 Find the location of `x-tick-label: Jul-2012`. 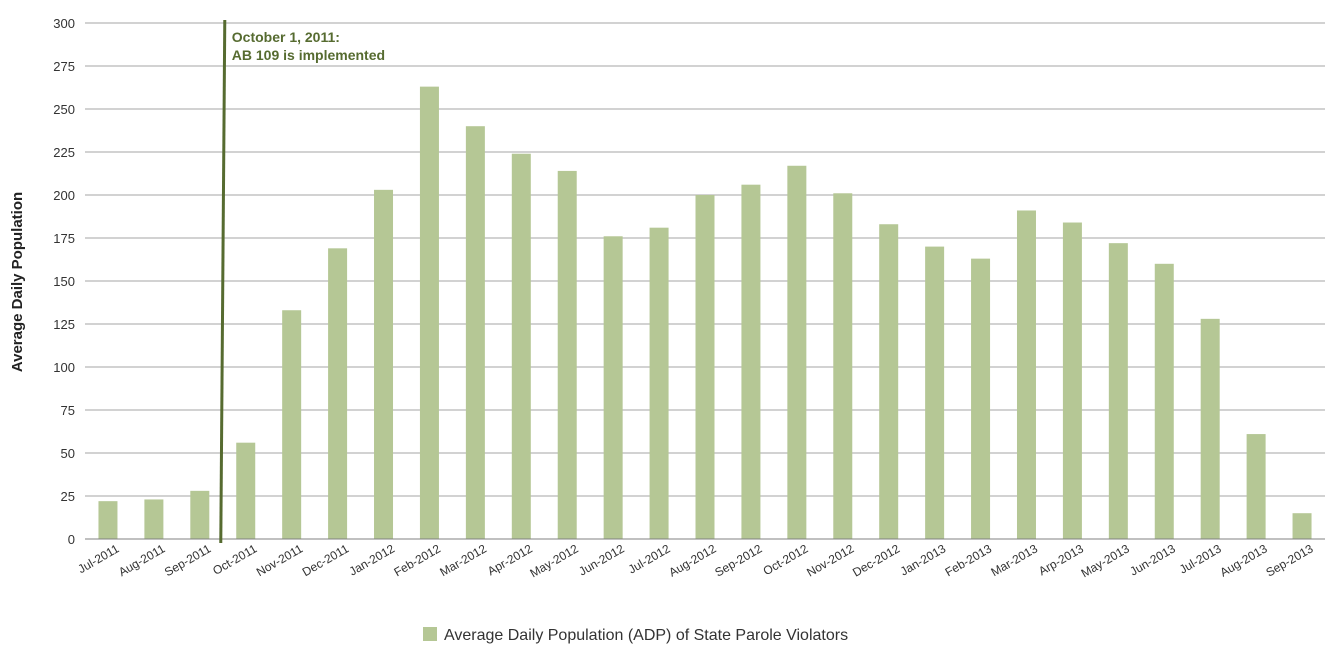

x-tick-label: Jul-2012 is located at coordinates (649, 558).